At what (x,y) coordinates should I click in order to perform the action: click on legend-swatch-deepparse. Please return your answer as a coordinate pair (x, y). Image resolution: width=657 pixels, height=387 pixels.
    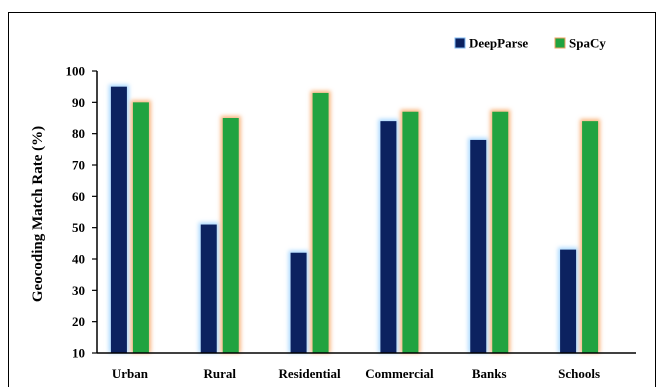
    Looking at the image, I should click on (460, 43).